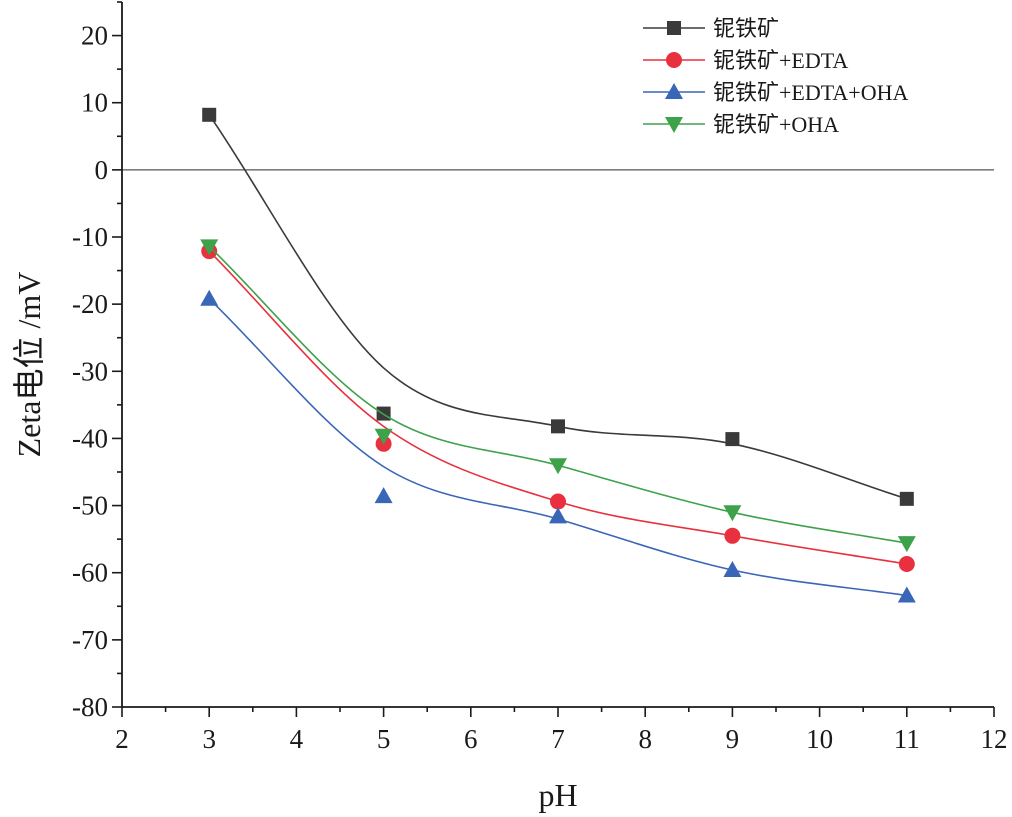 This screenshot has width=1012, height=817. I want to click on y-tick-label: -60, so click(90, 573).